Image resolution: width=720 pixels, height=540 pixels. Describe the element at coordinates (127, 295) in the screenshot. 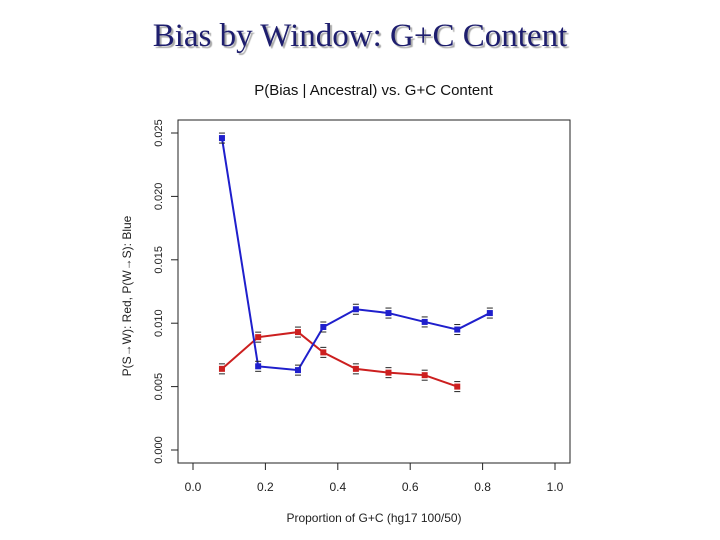

I see `y-axis-label: P(S→W): Red, P(W→S): Blue` at that location.